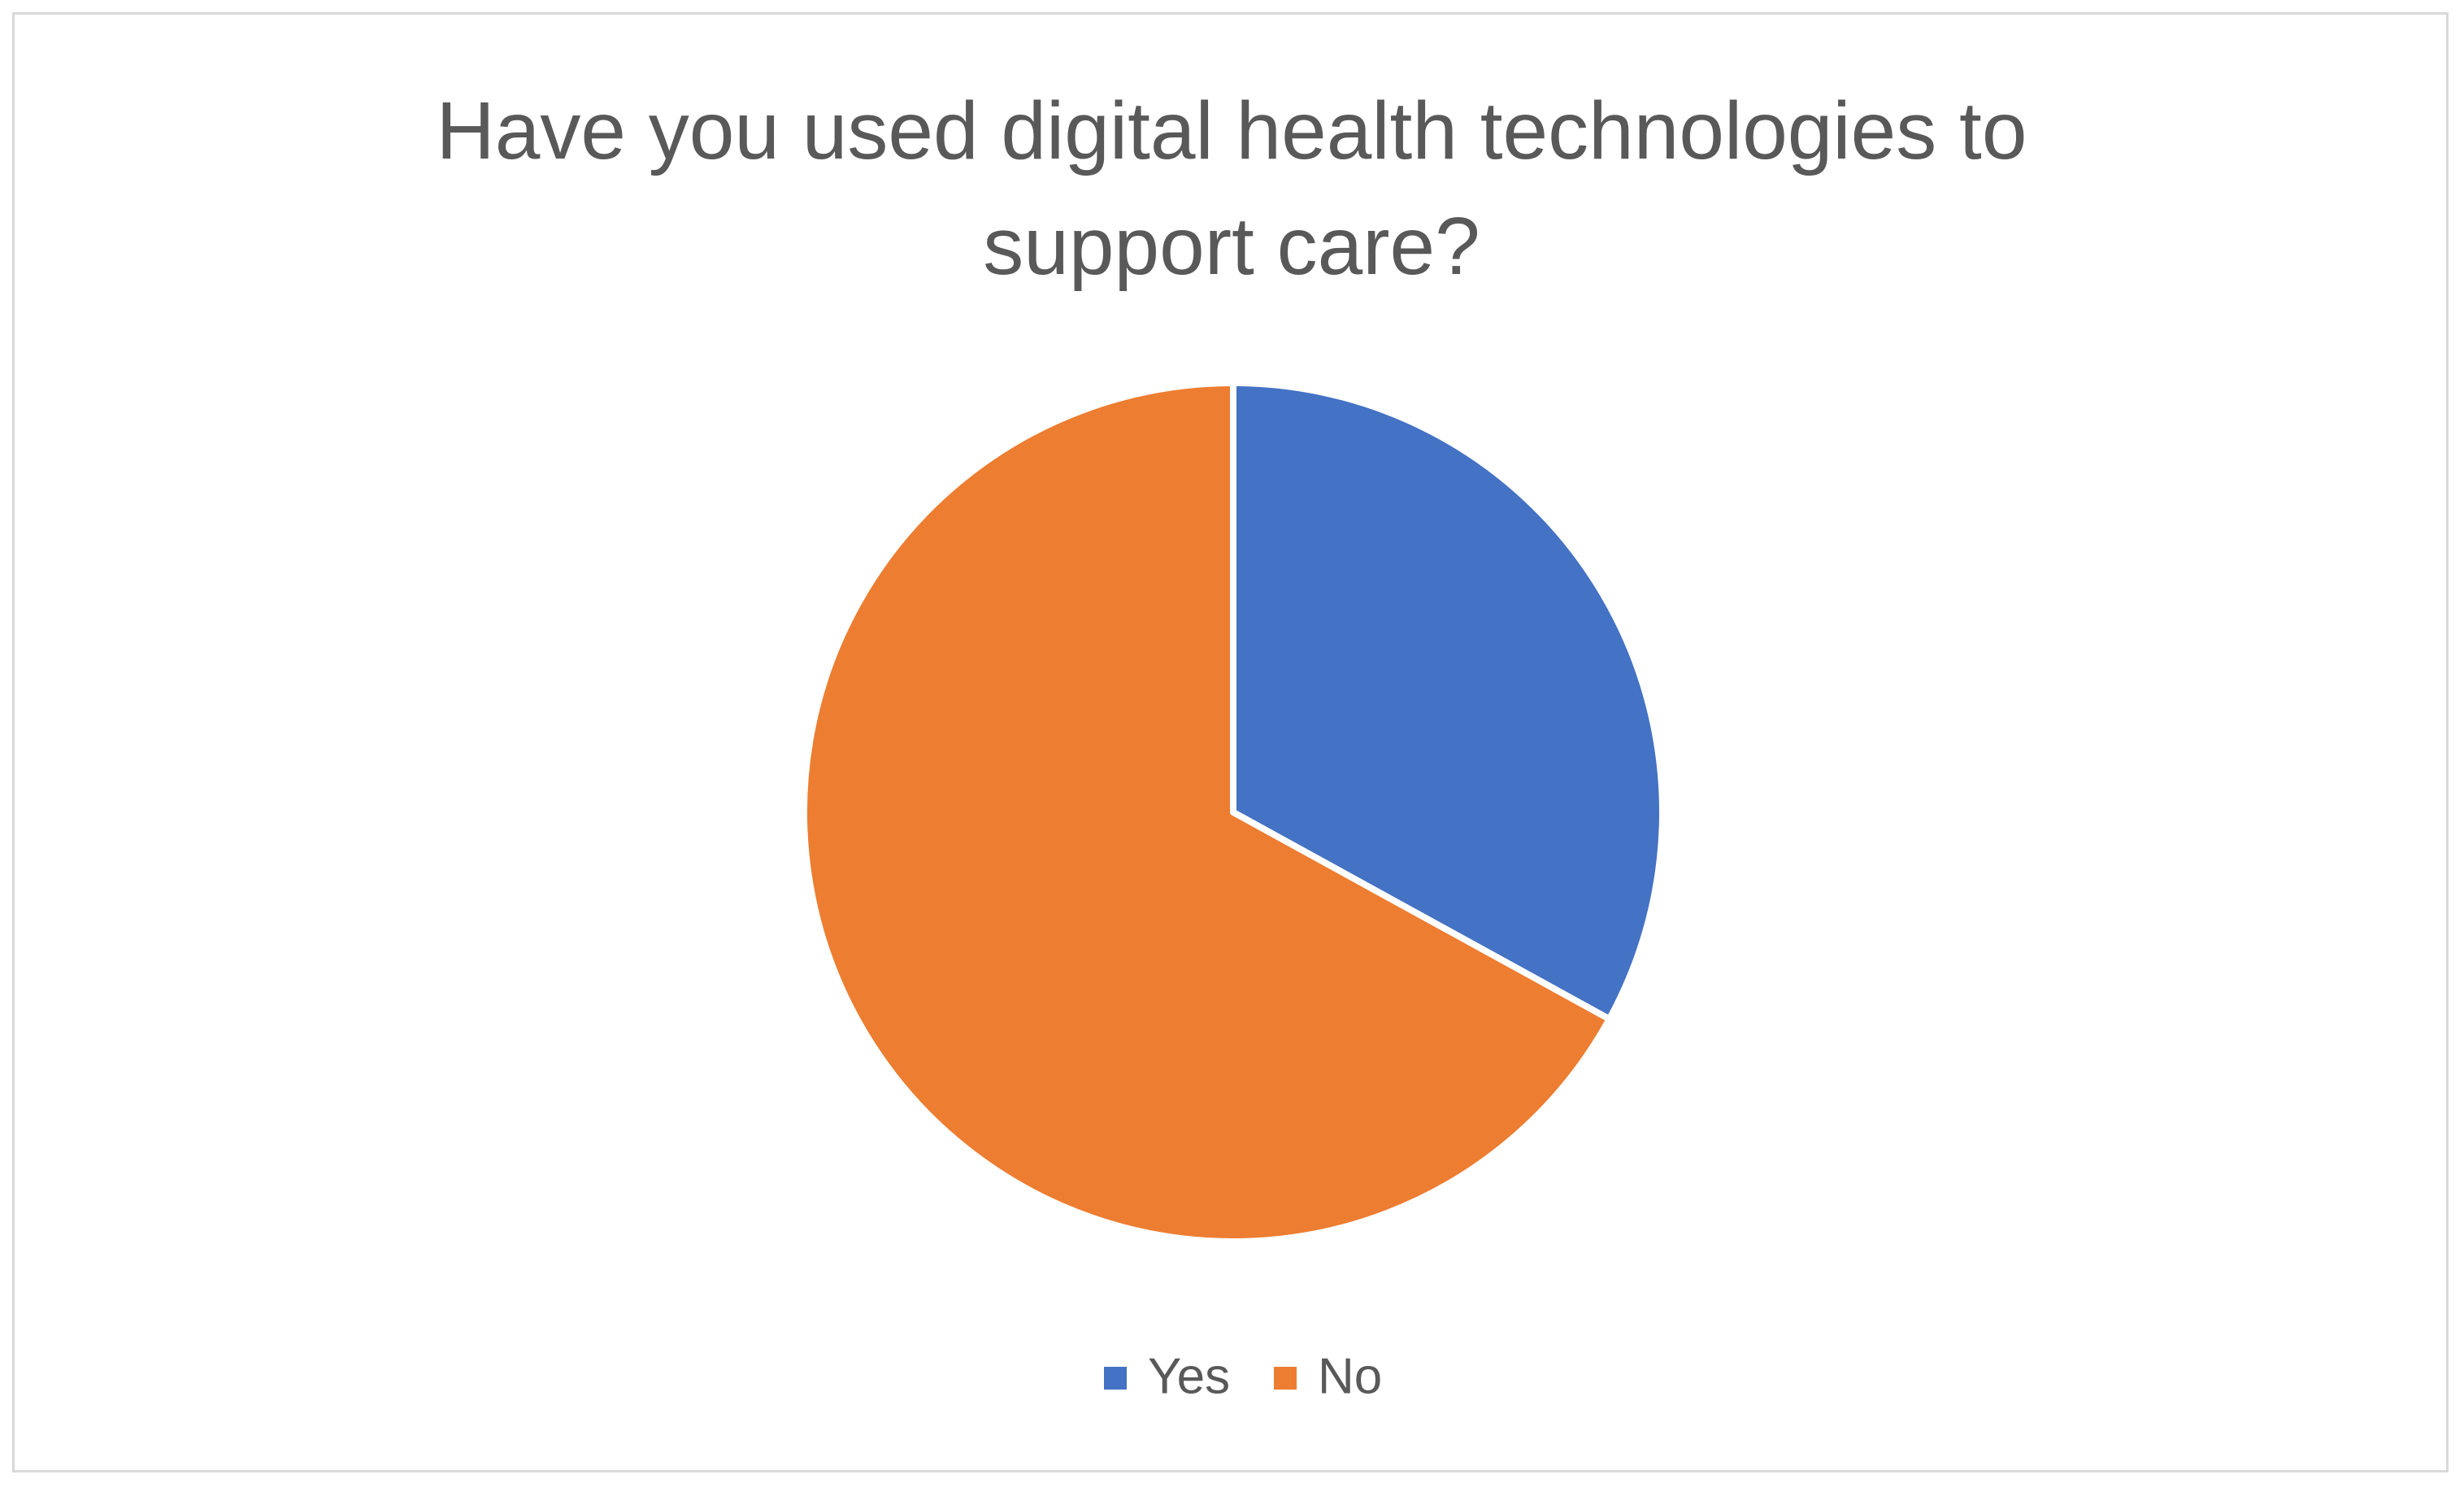 Image resolution: width=2464 pixels, height=1492 pixels. What do you see at coordinates (1449, 702) in the screenshot?
I see `pie-slice` at bounding box center [1449, 702].